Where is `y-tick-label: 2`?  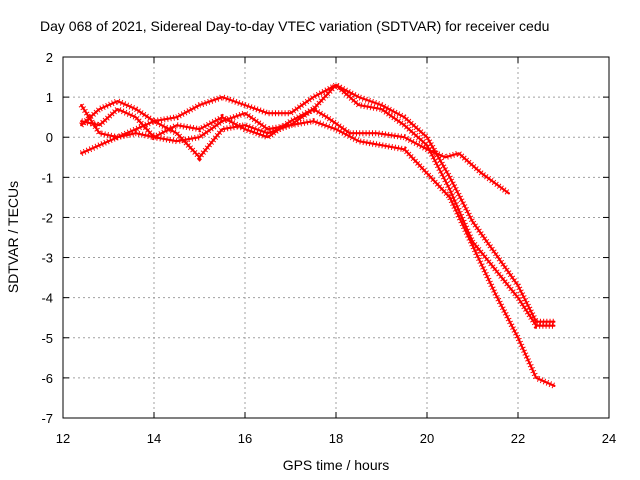
y-tick-label: 2 is located at coordinates (49, 57).